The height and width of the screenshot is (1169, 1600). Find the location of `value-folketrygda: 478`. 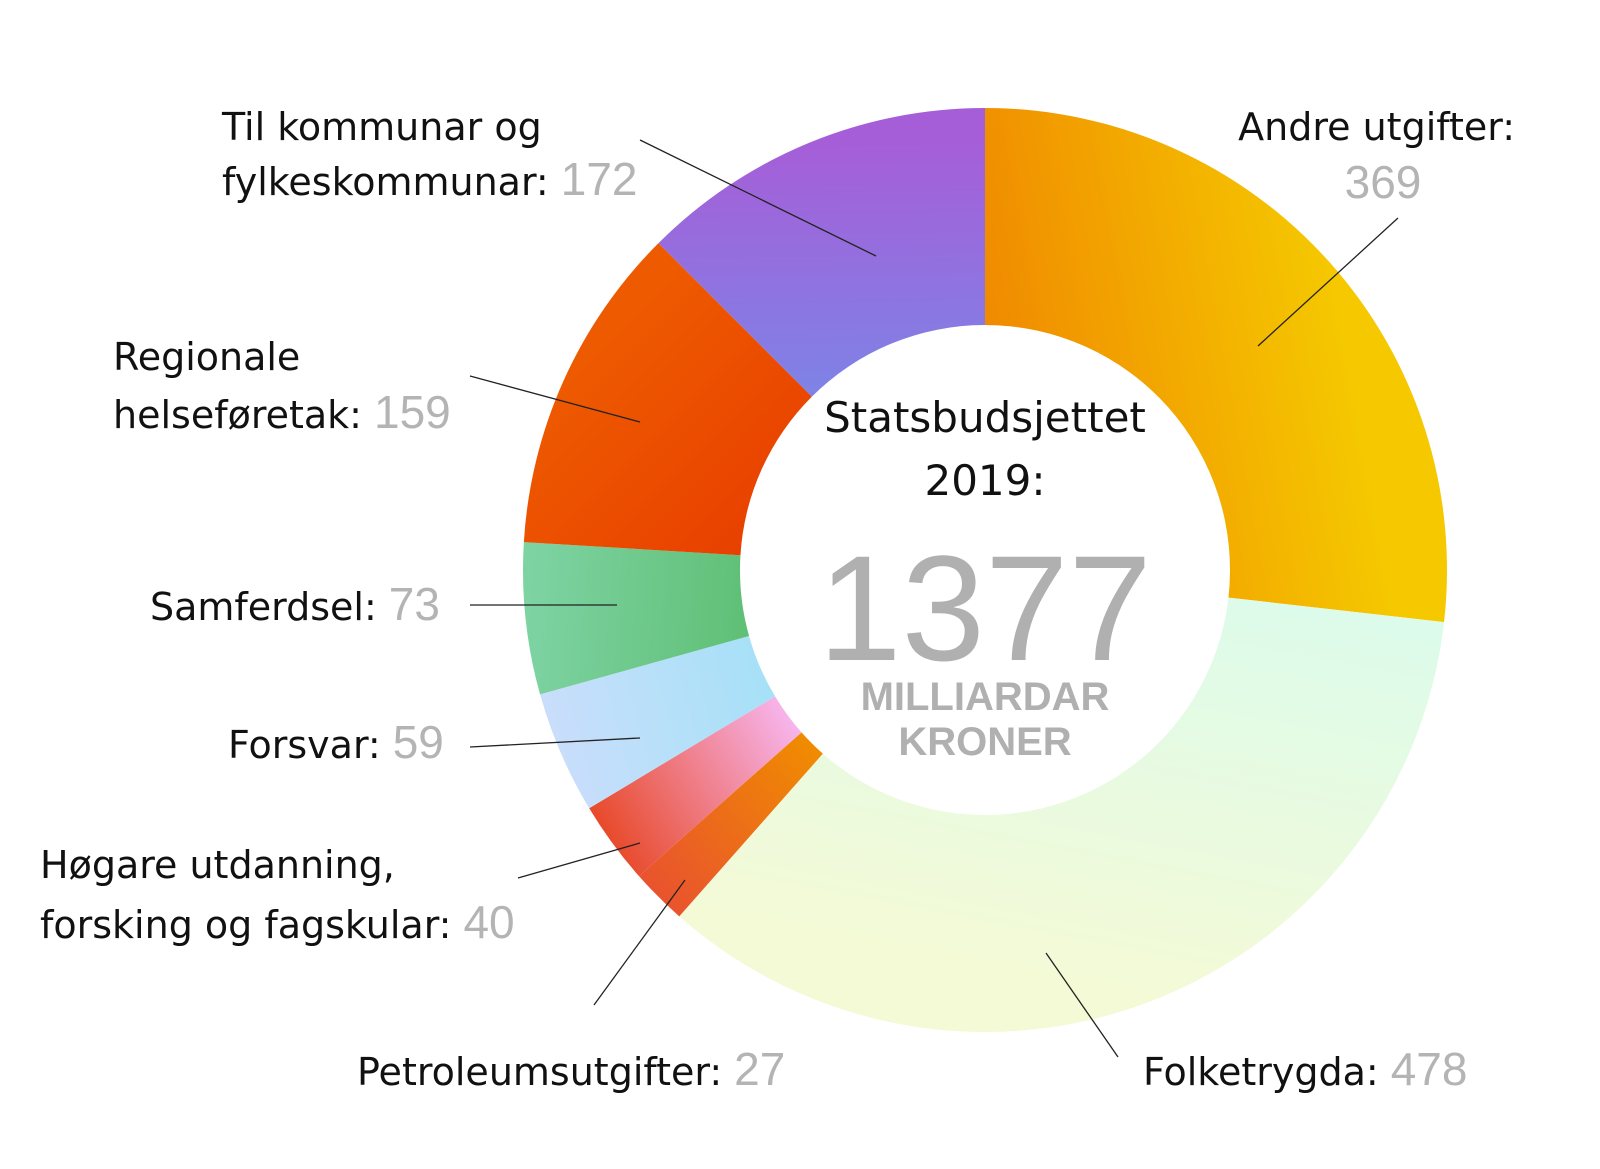

value-folketrygda: 478 is located at coordinates (1429, 1069).